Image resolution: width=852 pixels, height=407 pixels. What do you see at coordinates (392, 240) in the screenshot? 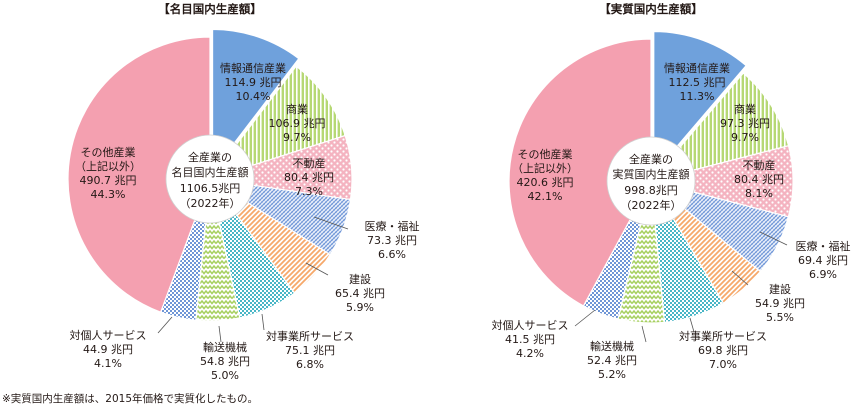
I see `slice-label-medical-welfare: 73.3 兆円` at bounding box center [392, 240].